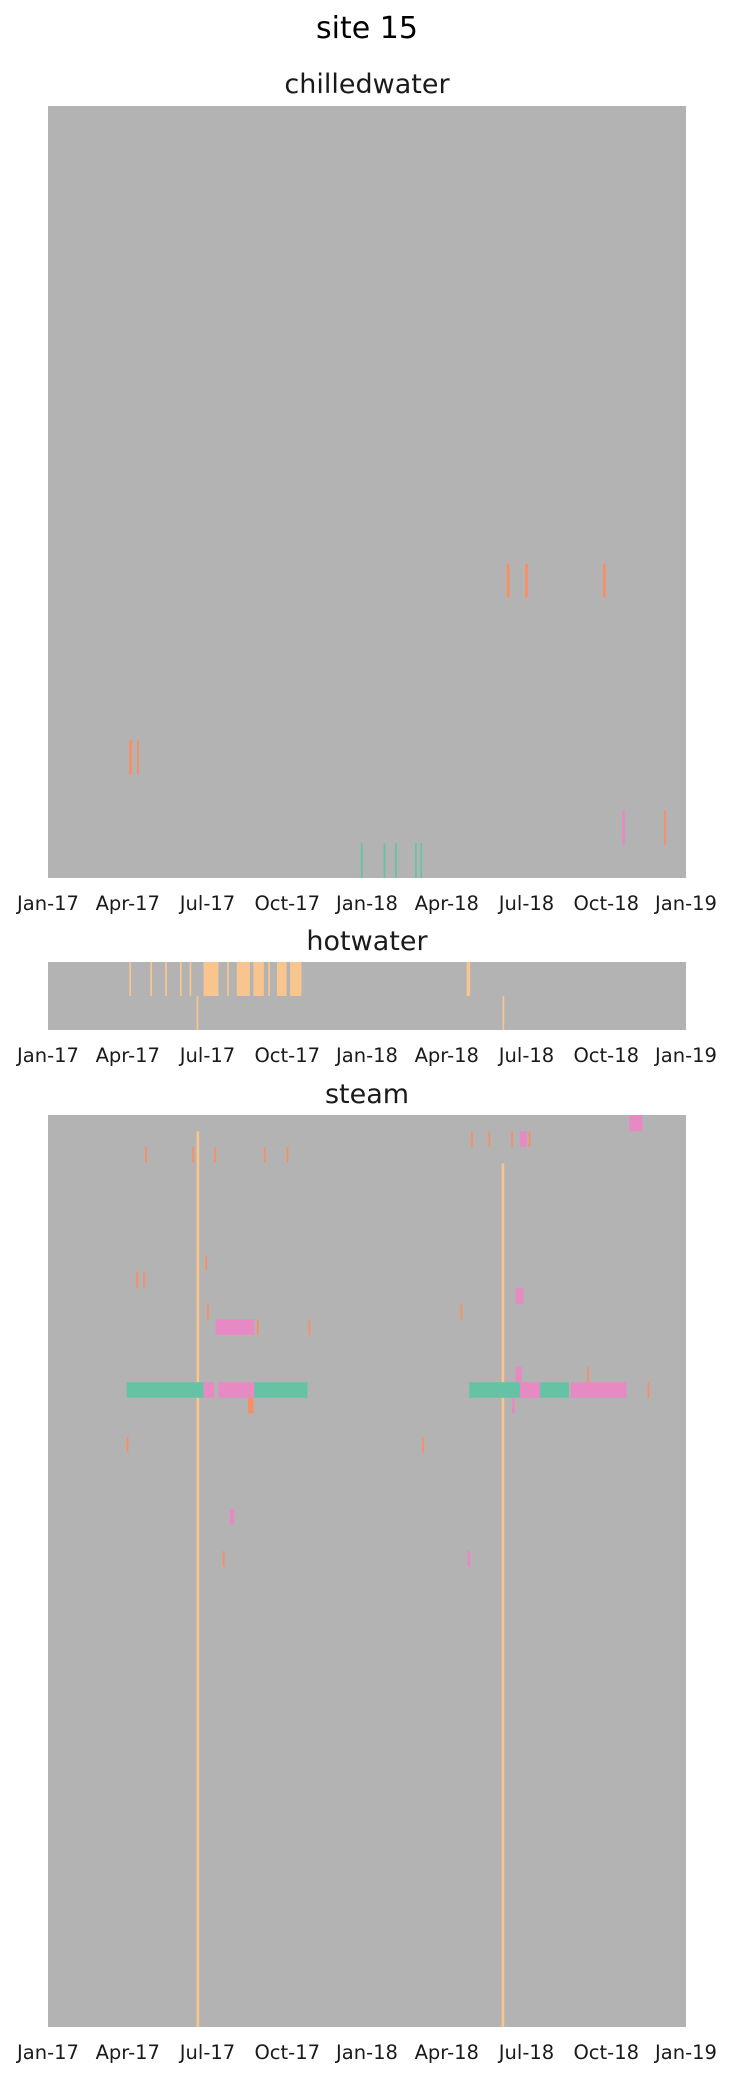 This screenshot has width=734, height=2077. I want to click on plot-background, so click(367, 996).